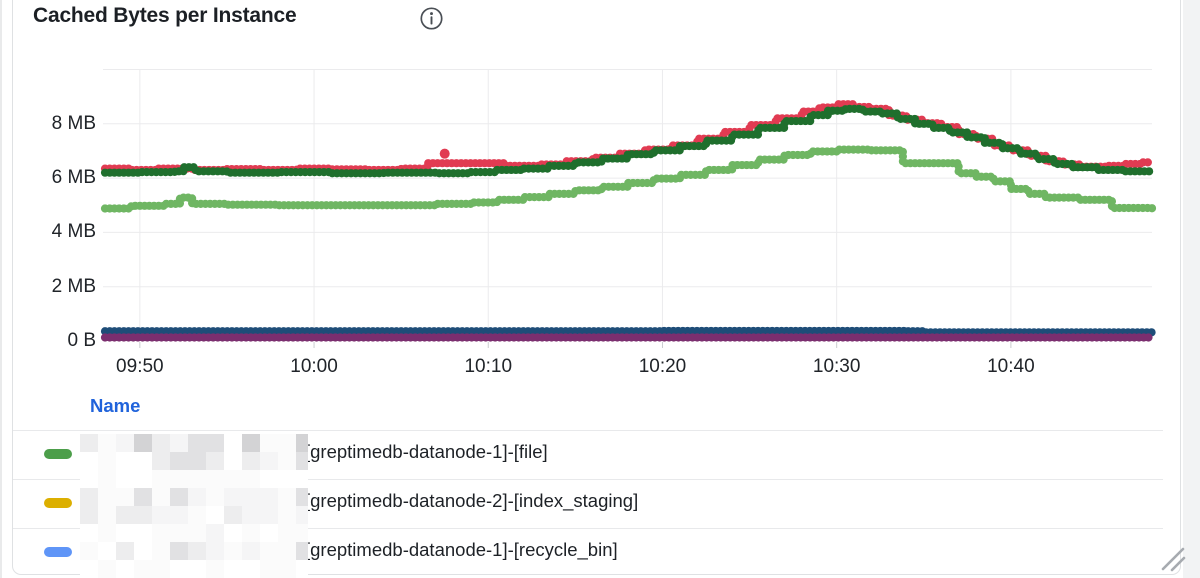  I want to click on x-tick-label: 10:00, so click(314, 366).